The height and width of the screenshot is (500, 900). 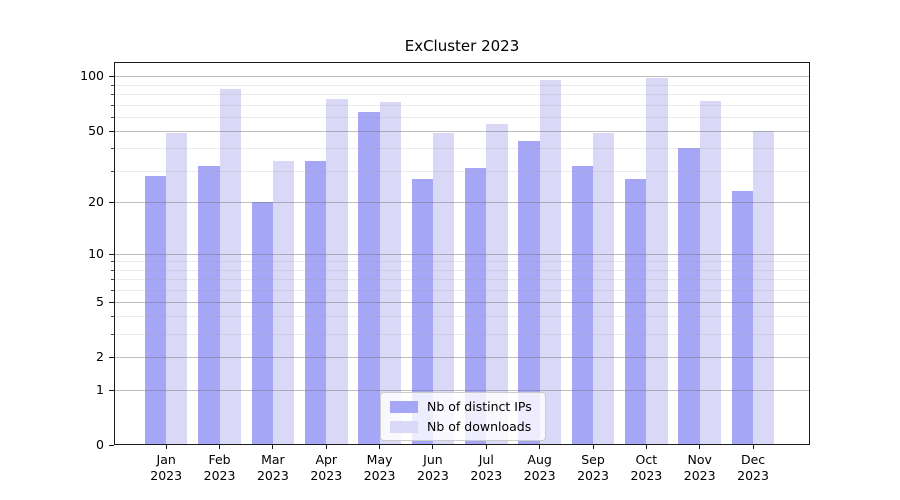 What do you see at coordinates (433, 467) in the screenshot?
I see `x-tick-label-jun: Jun 2023` at bounding box center [433, 467].